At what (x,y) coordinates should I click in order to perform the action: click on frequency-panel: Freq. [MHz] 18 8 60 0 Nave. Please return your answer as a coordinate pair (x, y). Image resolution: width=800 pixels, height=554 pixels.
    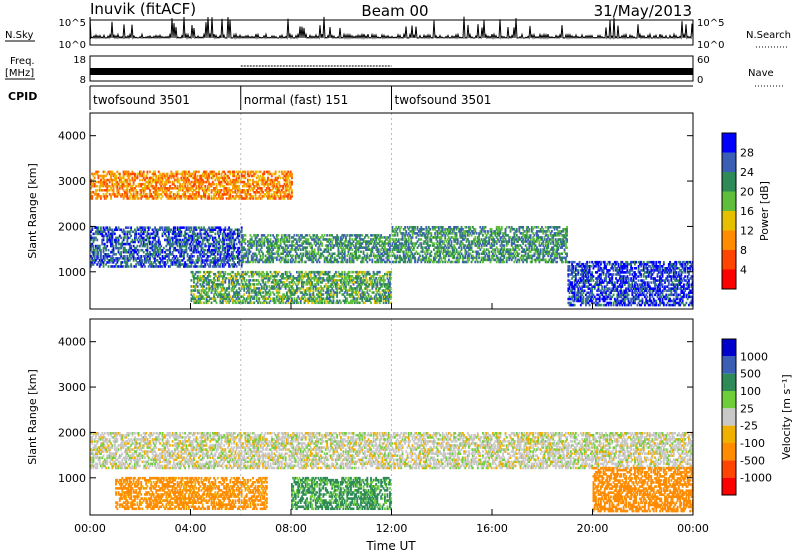
    Looking at the image, I should click on (395, 71).